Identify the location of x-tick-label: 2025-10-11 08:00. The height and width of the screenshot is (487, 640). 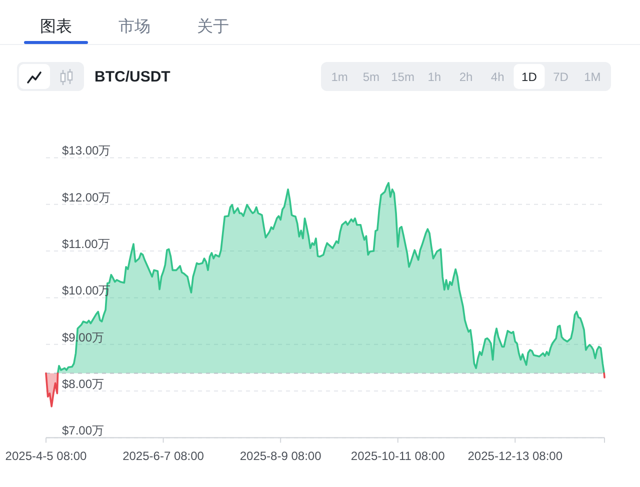
(398, 456).